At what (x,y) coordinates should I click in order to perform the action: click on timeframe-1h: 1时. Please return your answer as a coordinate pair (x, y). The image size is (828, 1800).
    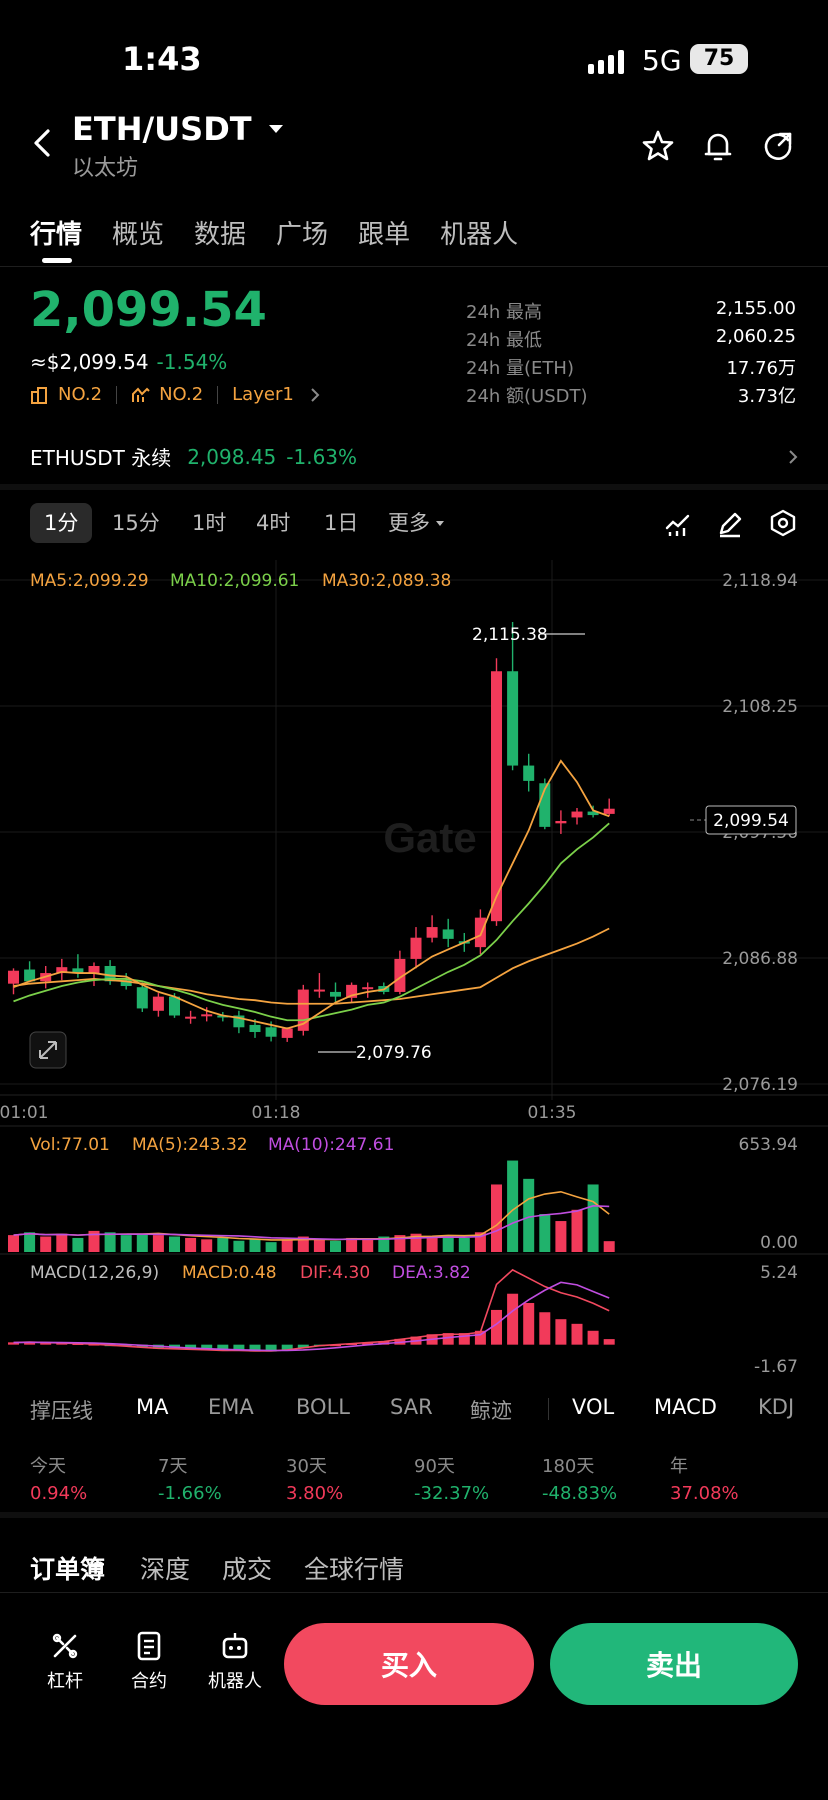
    Looking at the image, I should click on (209, 523).